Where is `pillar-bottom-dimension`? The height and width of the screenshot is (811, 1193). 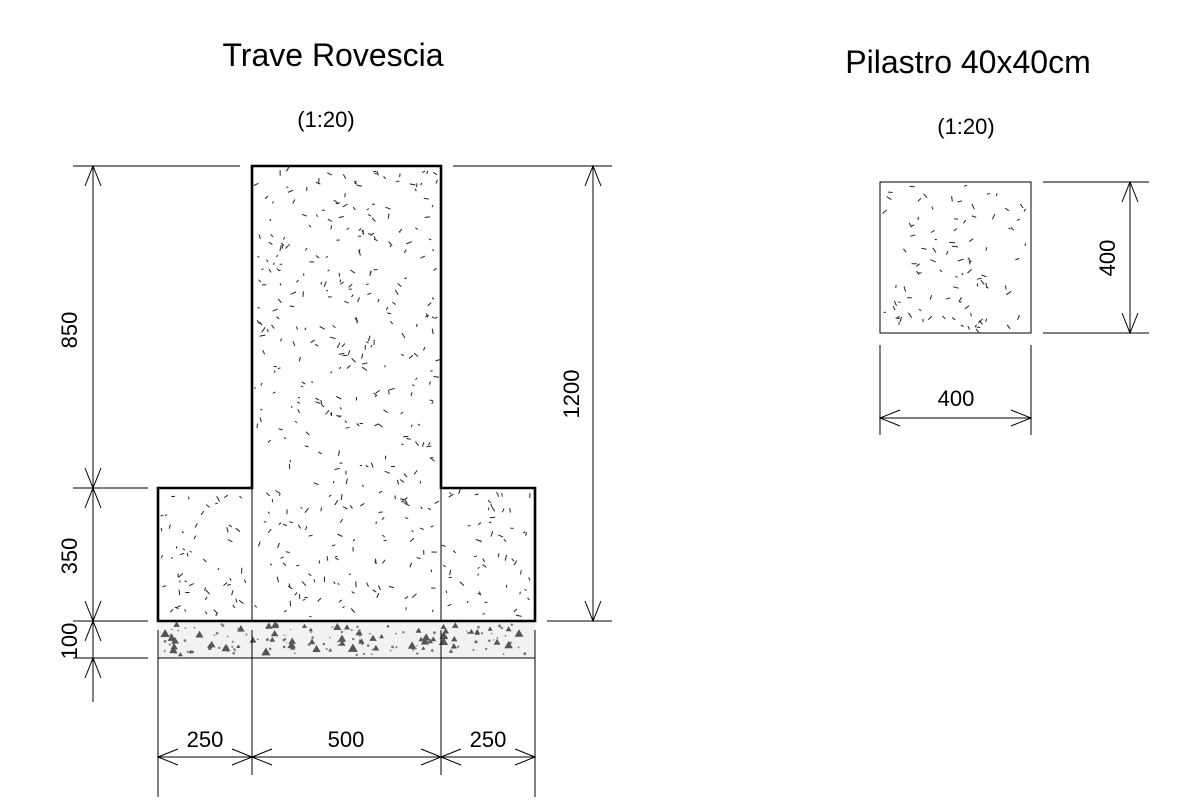
pillar-bottom-dimension is located at coordinates (955, 390).